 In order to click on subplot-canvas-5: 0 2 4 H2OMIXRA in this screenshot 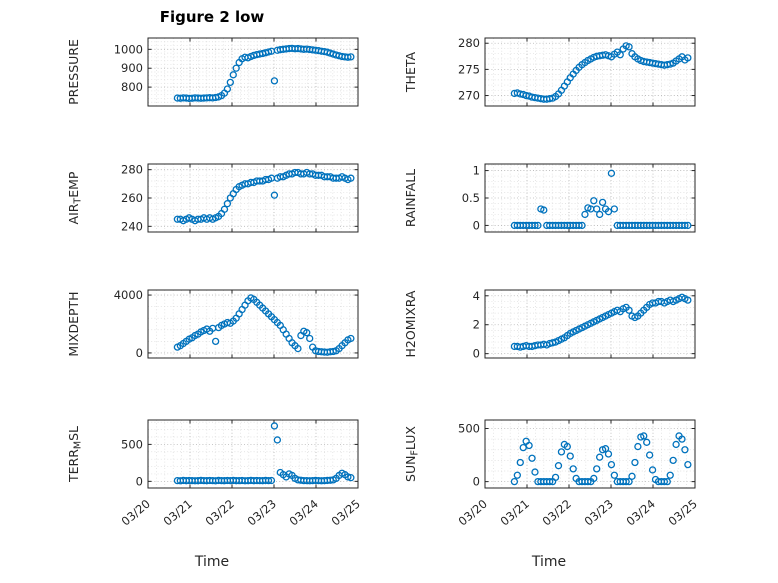, I will do `click(549, 325)`.